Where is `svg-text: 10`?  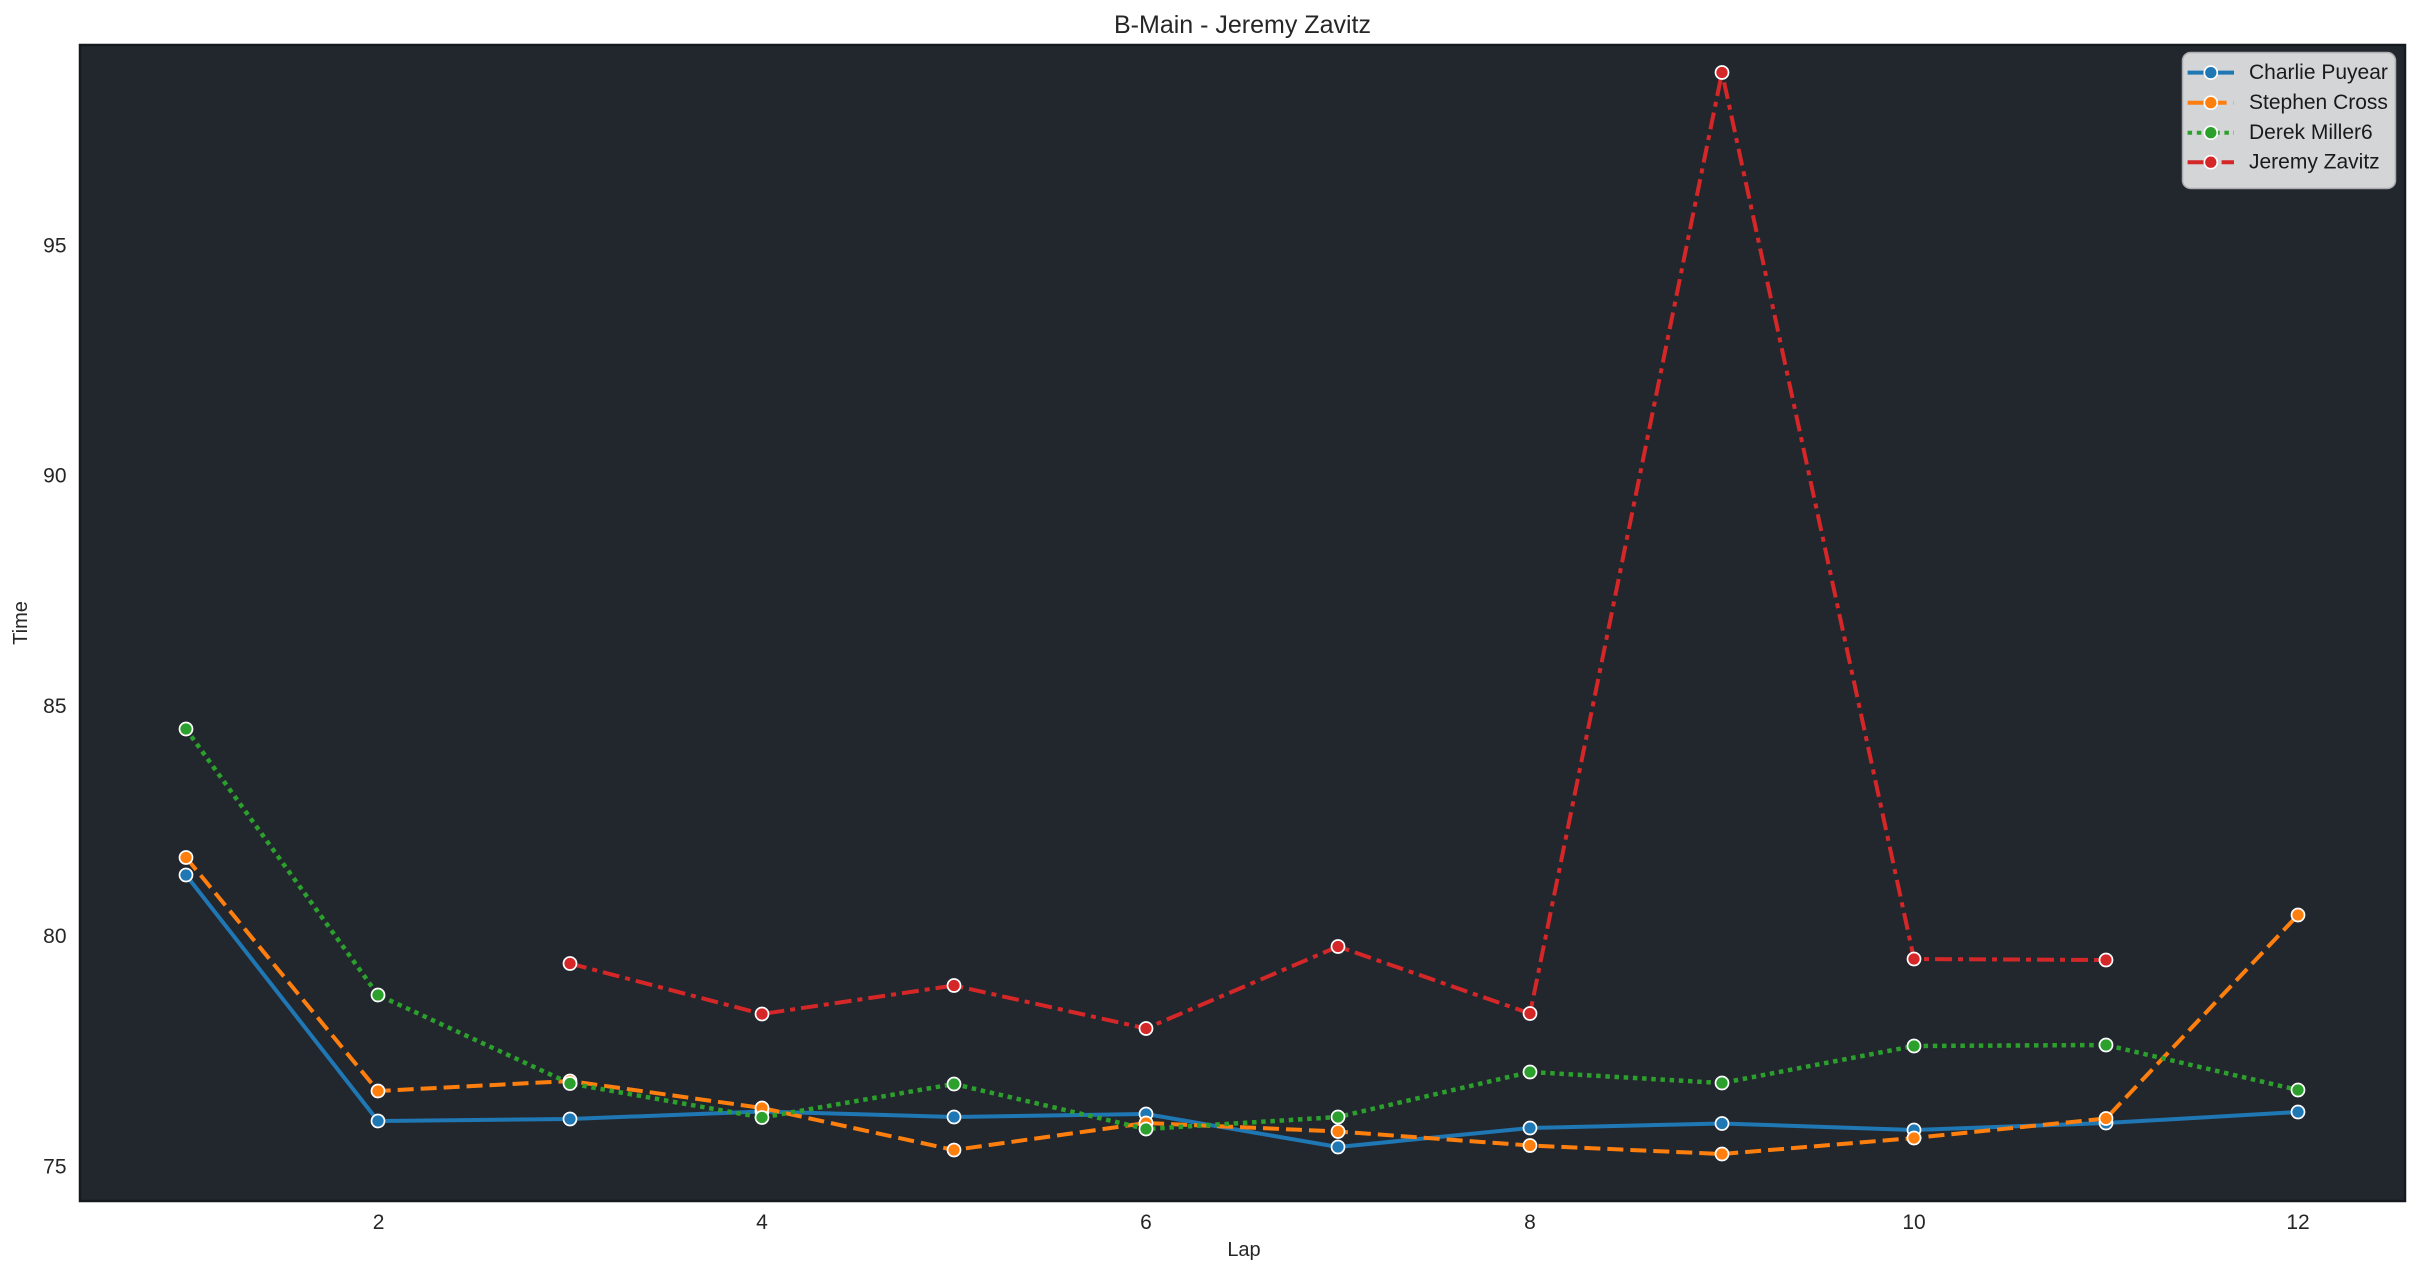 svg-text: 10 is located at coordinates (1913, 1222).